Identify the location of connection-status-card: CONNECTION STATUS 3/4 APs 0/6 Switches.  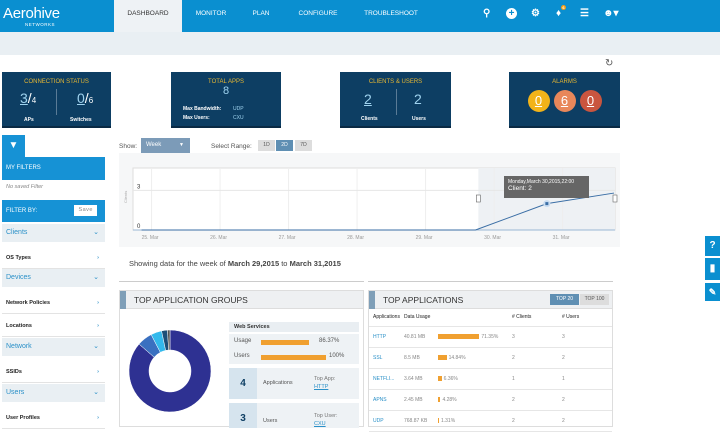
(56, 100).